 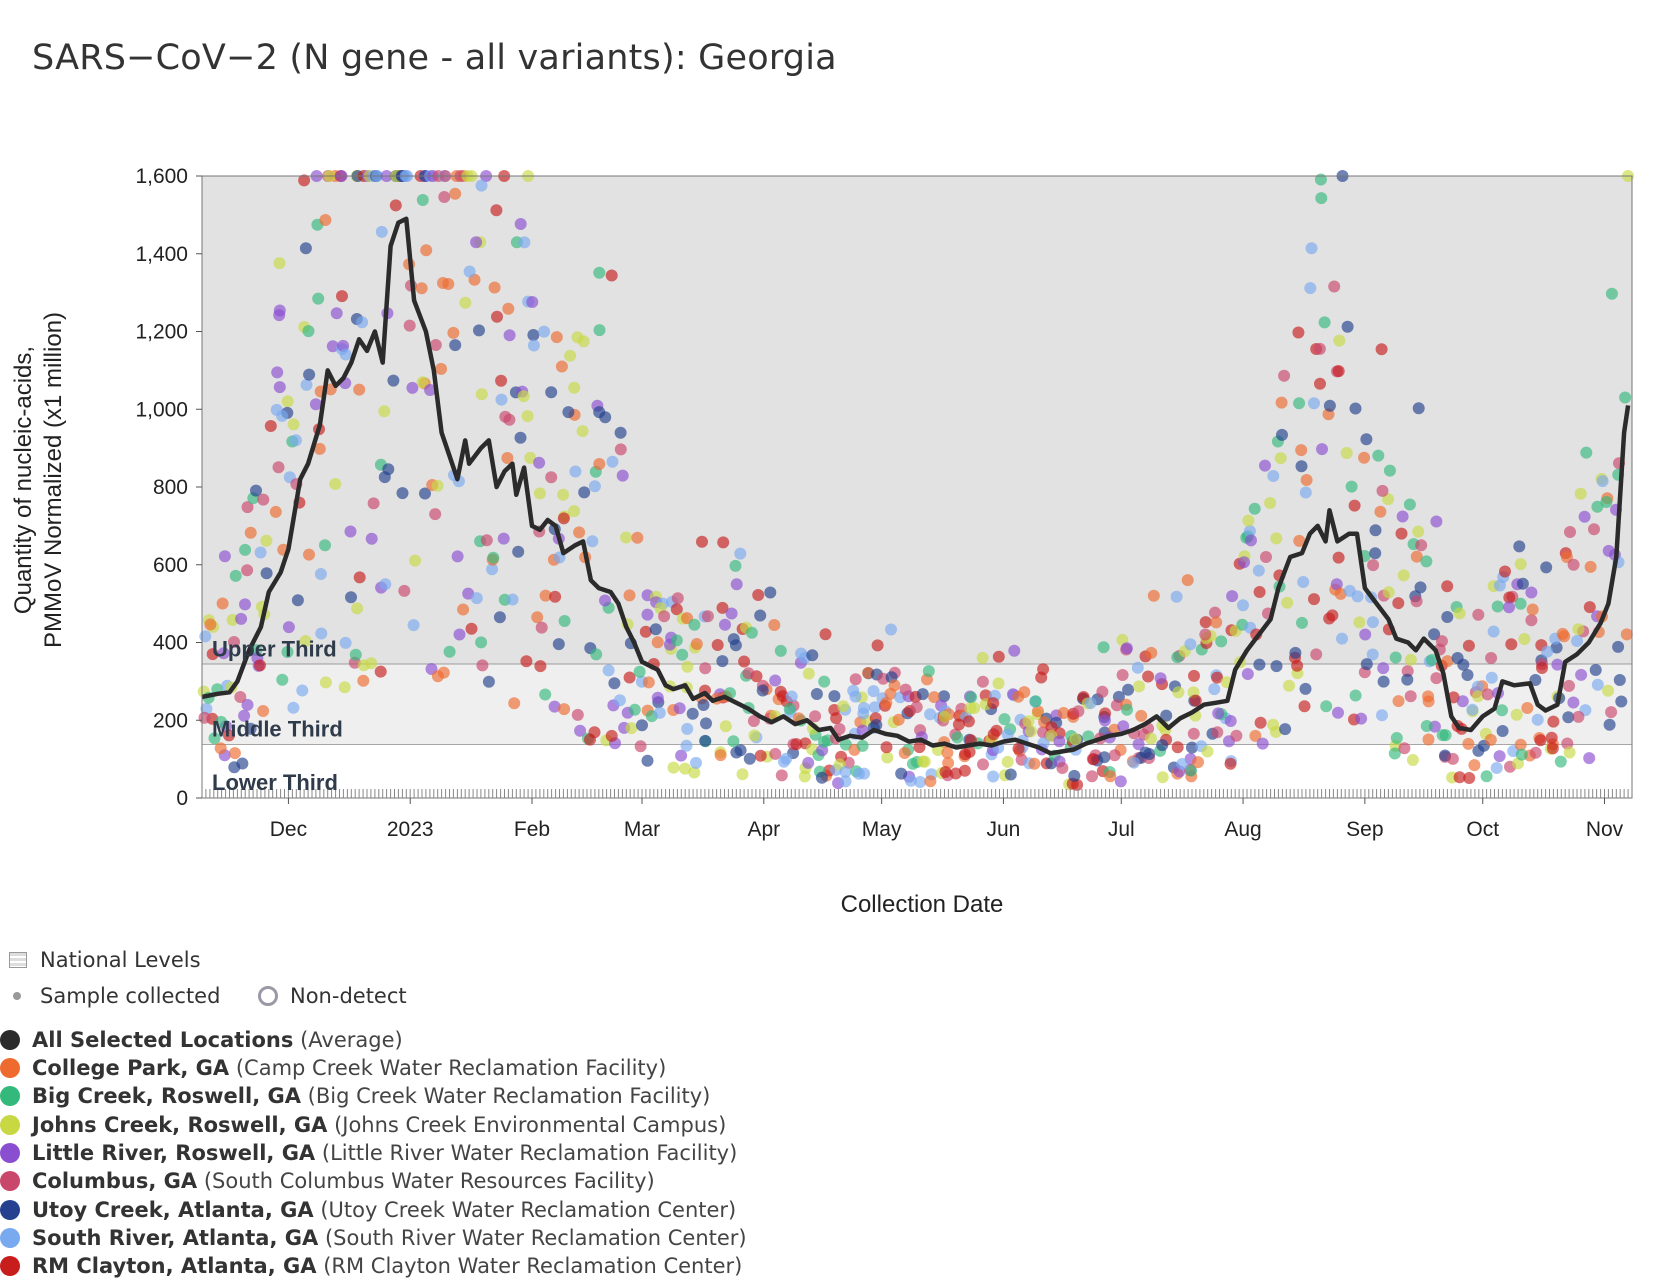 What do you see at coordinates (10, 1040) in the screenshot?
I see `average-dot-icon` at bounding box center [10, 1040].